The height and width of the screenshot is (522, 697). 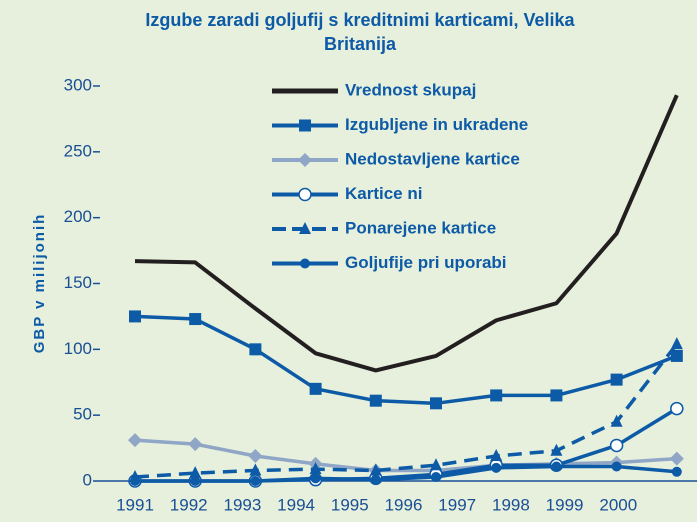 I want to click on x-tick-label: 1991, so click(x=135, y=504).